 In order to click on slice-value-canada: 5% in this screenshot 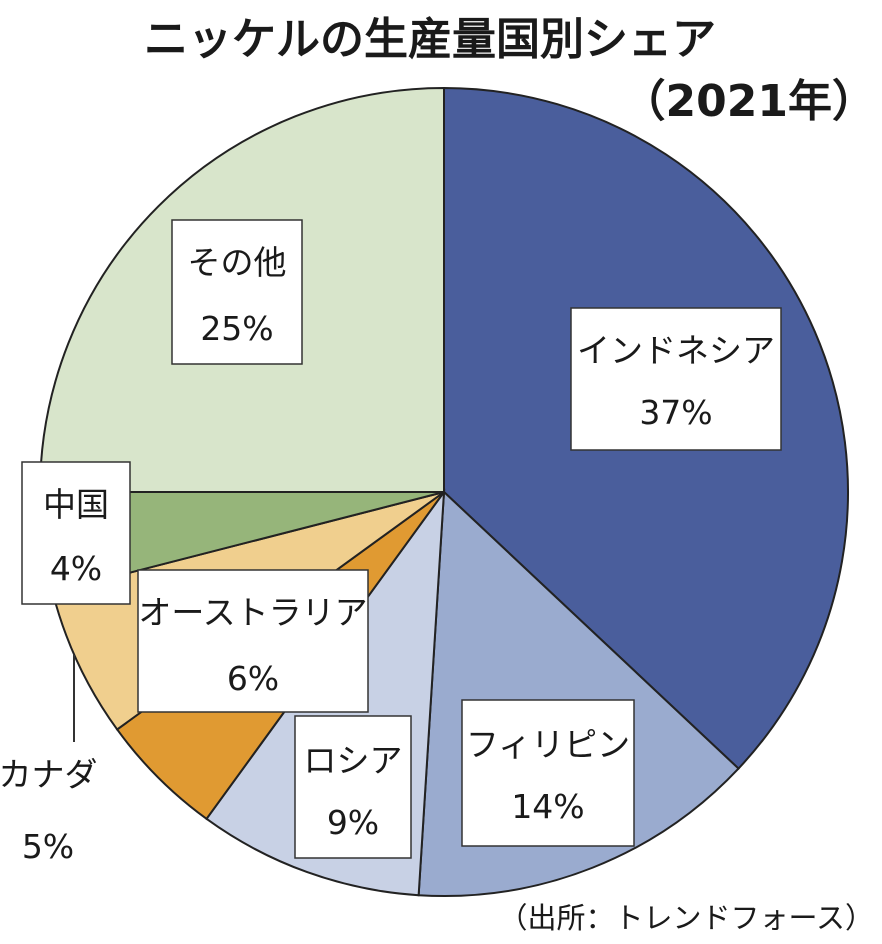, I will do `click(48, 846)`.